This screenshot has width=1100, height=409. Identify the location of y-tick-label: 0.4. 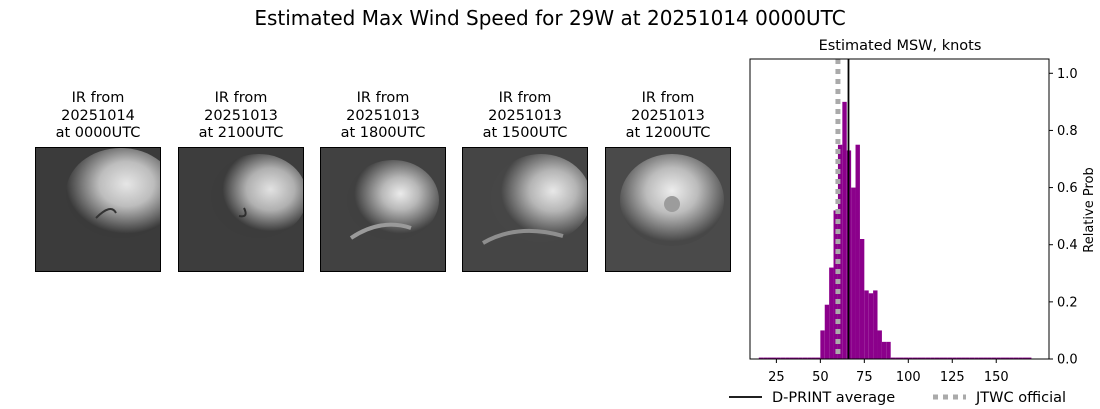
(1067, 245).